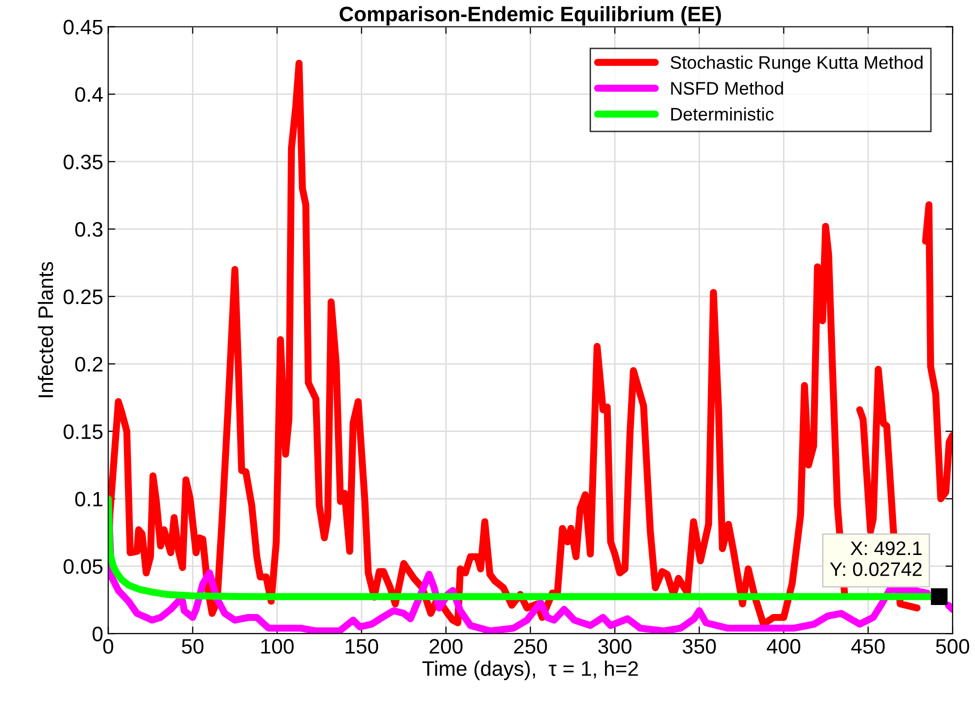 The width and height of the screenshot is (975, 704). Describe the element at coordinates (530, 670) in the screenshot. I see `x-axis-title: Time (days), τ = 1, h=2` at that location.